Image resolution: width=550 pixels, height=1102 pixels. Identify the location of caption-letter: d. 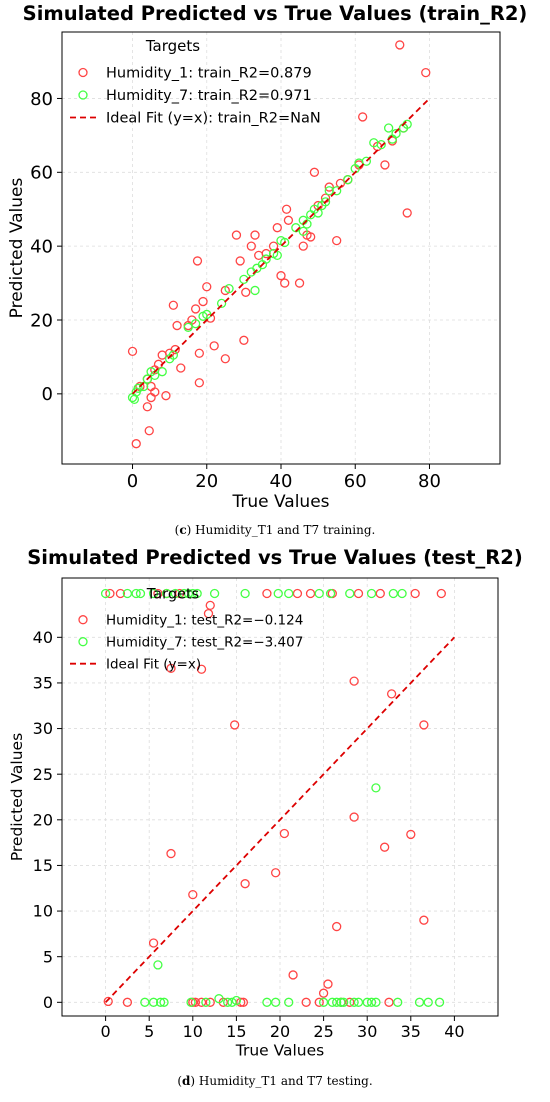
(186, 1081).